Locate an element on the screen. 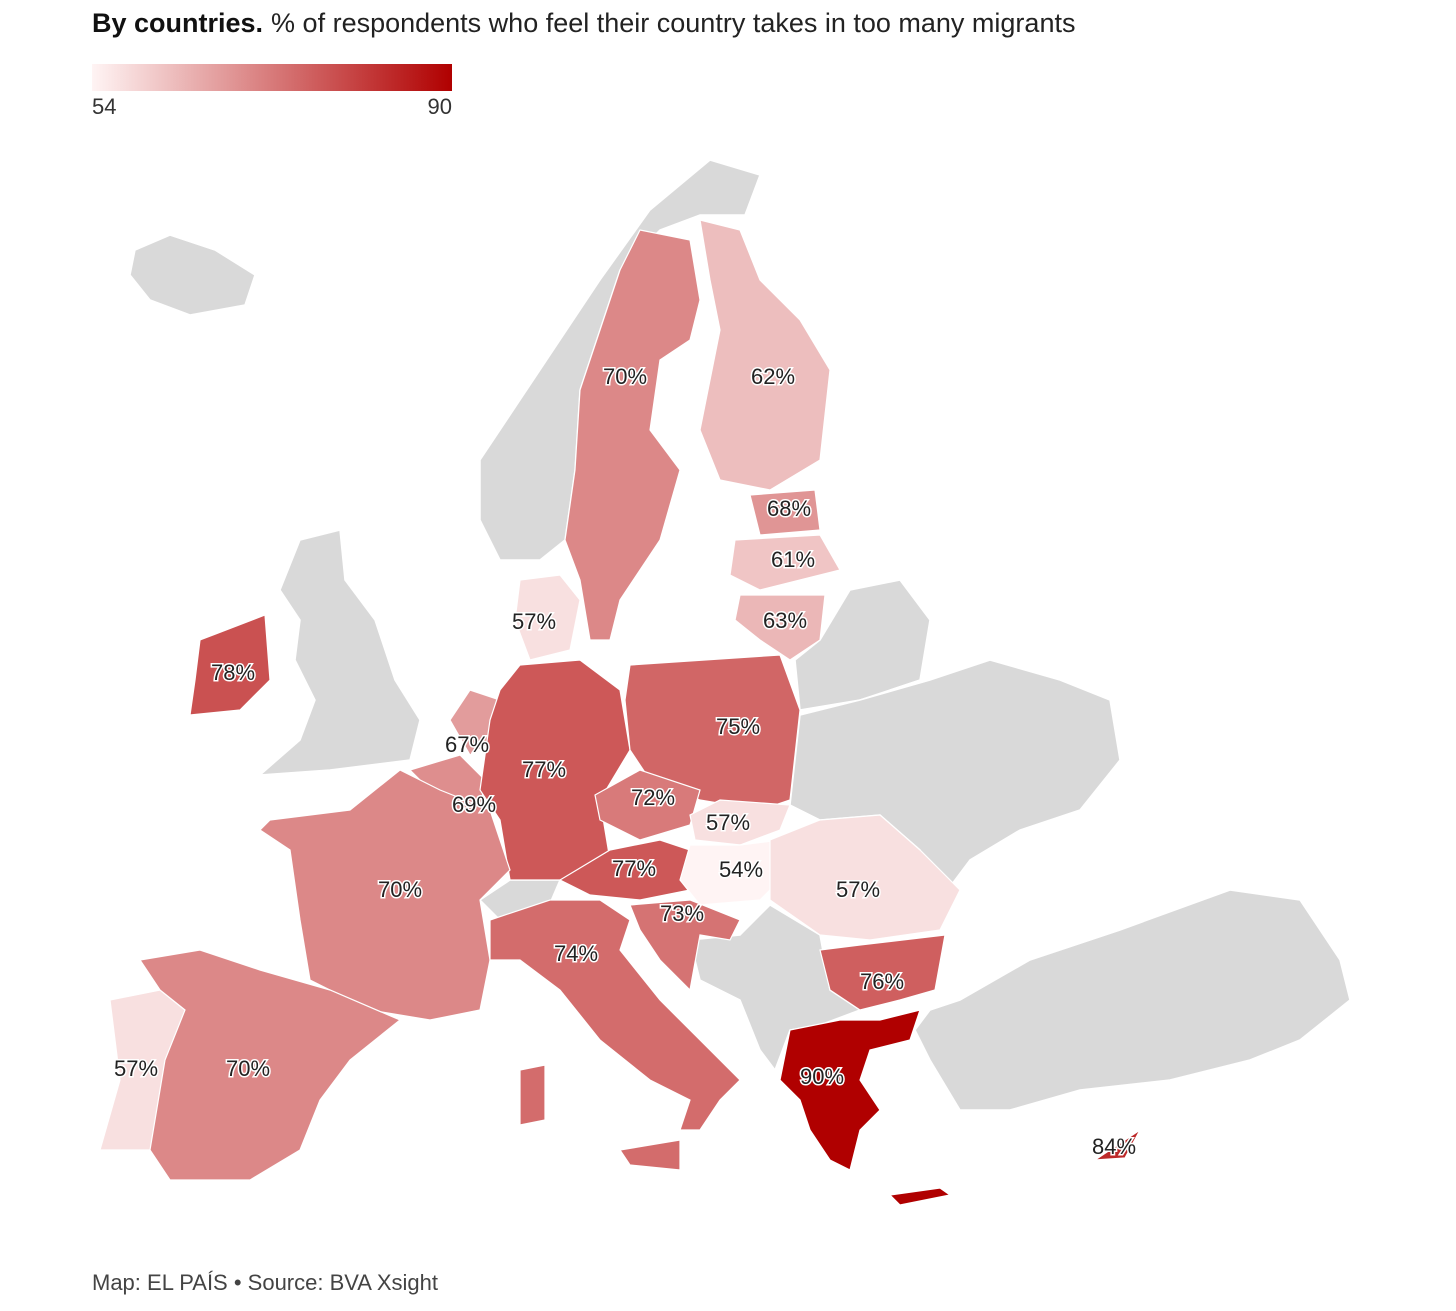  value-label: 63% is located at coordinates (785, 620).